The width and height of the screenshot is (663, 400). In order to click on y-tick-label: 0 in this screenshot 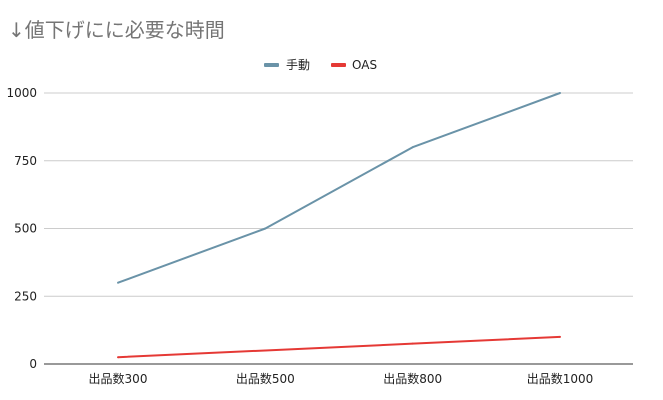, I will do `click(33, 364)`.